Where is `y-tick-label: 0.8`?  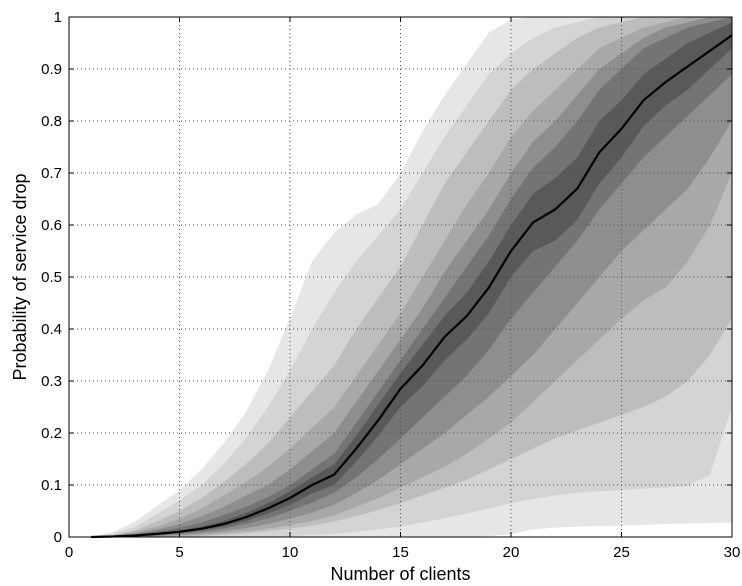 y-tick-label: 0.8 is located at coordinates (51, 121).